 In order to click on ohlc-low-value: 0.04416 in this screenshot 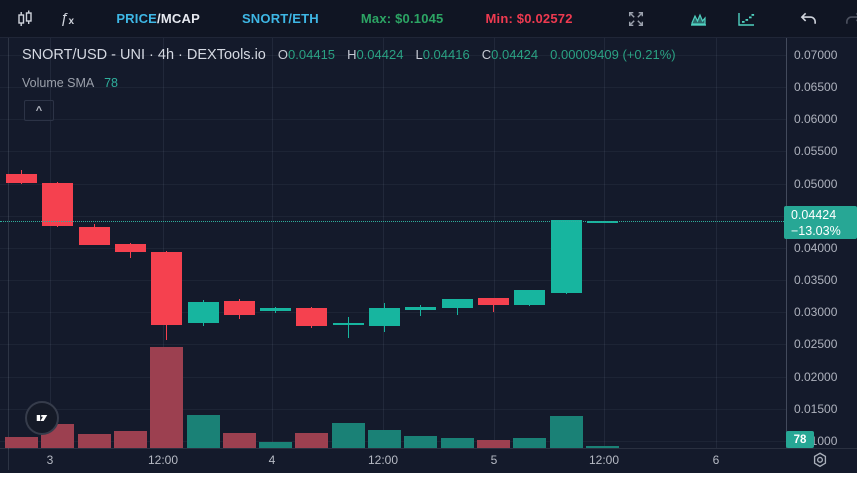, I will do `click(446, 54)`.